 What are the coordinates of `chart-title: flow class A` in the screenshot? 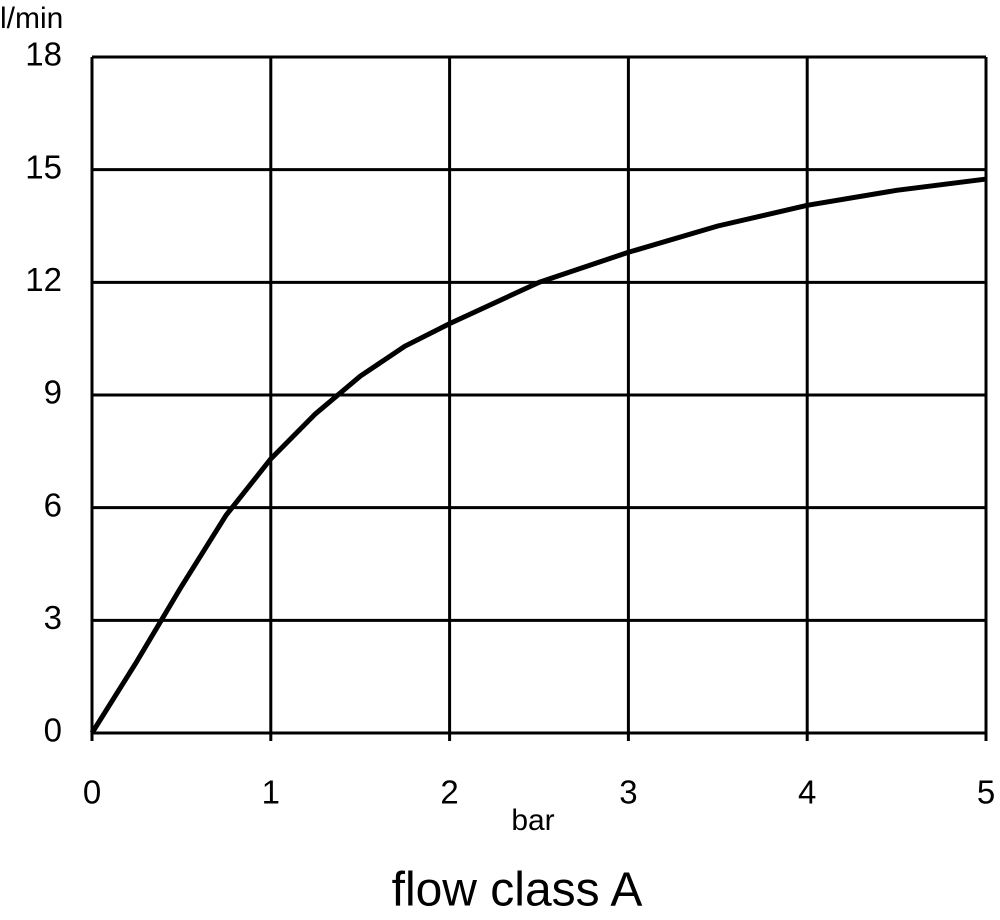 It's located at (517, 890).